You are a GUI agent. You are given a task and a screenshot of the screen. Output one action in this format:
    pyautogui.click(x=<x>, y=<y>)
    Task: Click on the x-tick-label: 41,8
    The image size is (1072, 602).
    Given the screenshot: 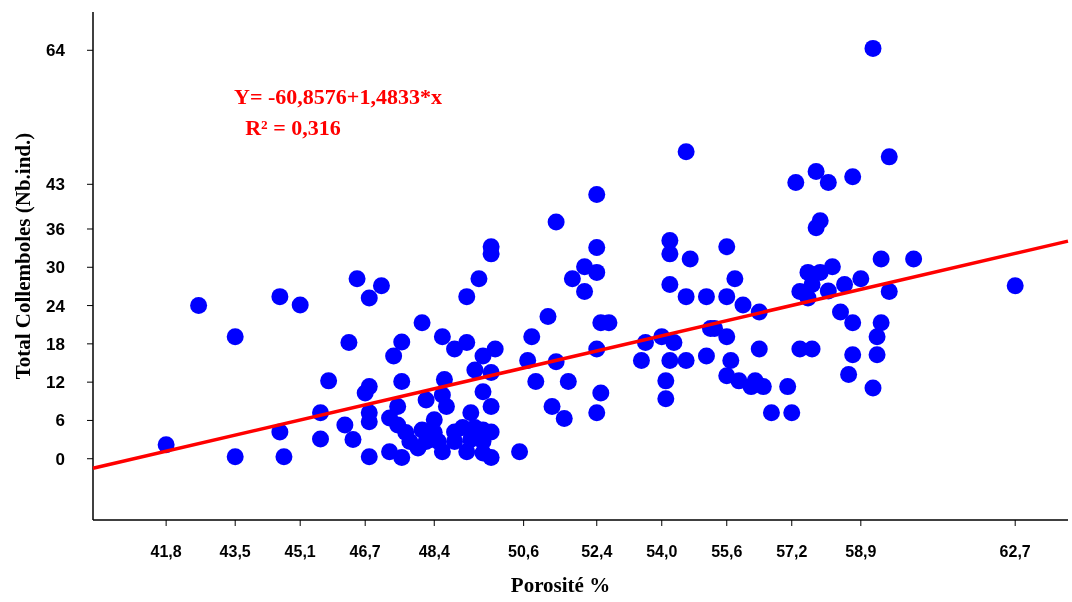 What is the action you would take?
    pyautogui.click(x=166, y=551)
    